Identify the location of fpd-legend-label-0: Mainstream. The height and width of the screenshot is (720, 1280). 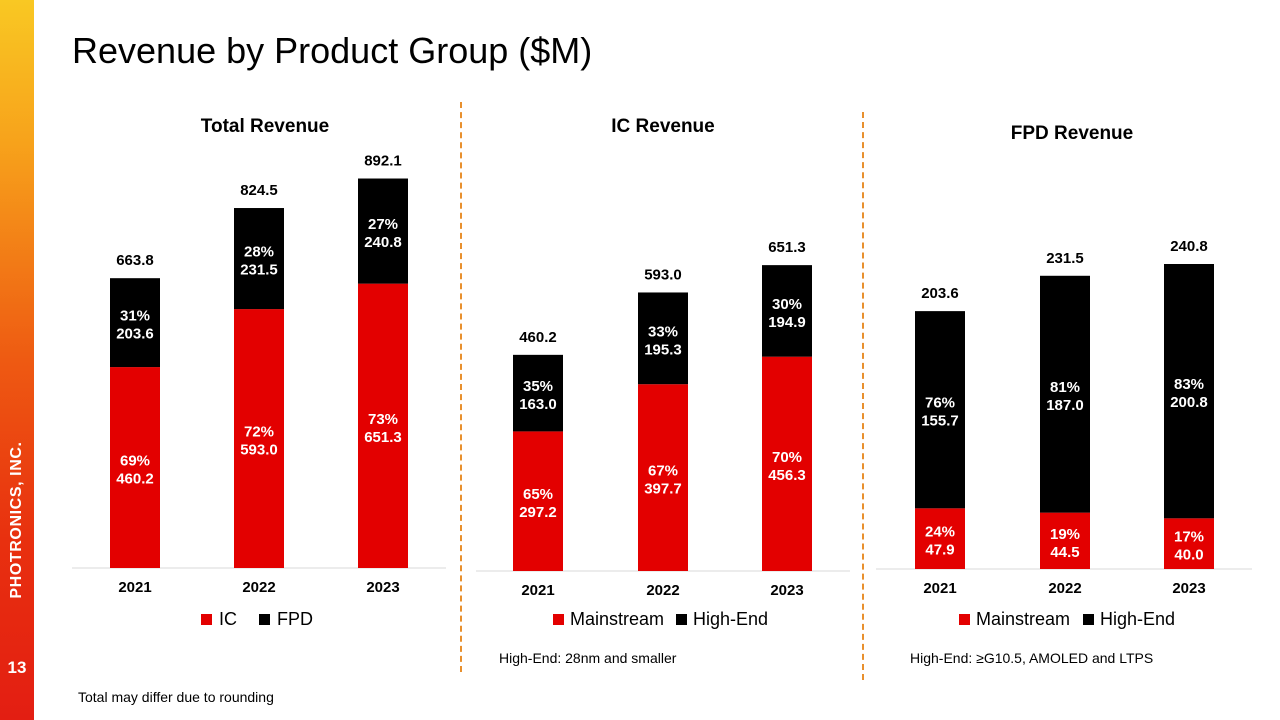
(1023, 619).